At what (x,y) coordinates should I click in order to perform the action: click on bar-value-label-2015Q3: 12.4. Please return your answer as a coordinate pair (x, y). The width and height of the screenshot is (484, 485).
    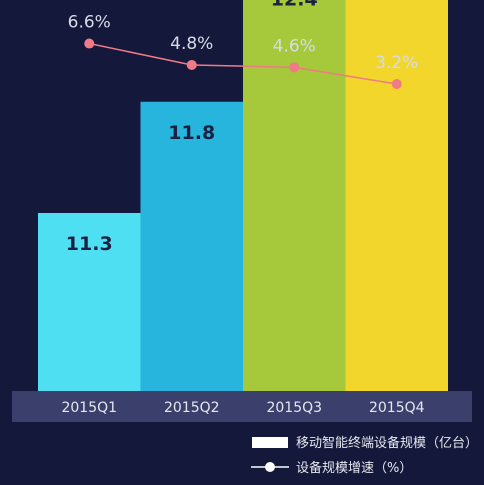
    Looking at the image, I should click on (294, 5).